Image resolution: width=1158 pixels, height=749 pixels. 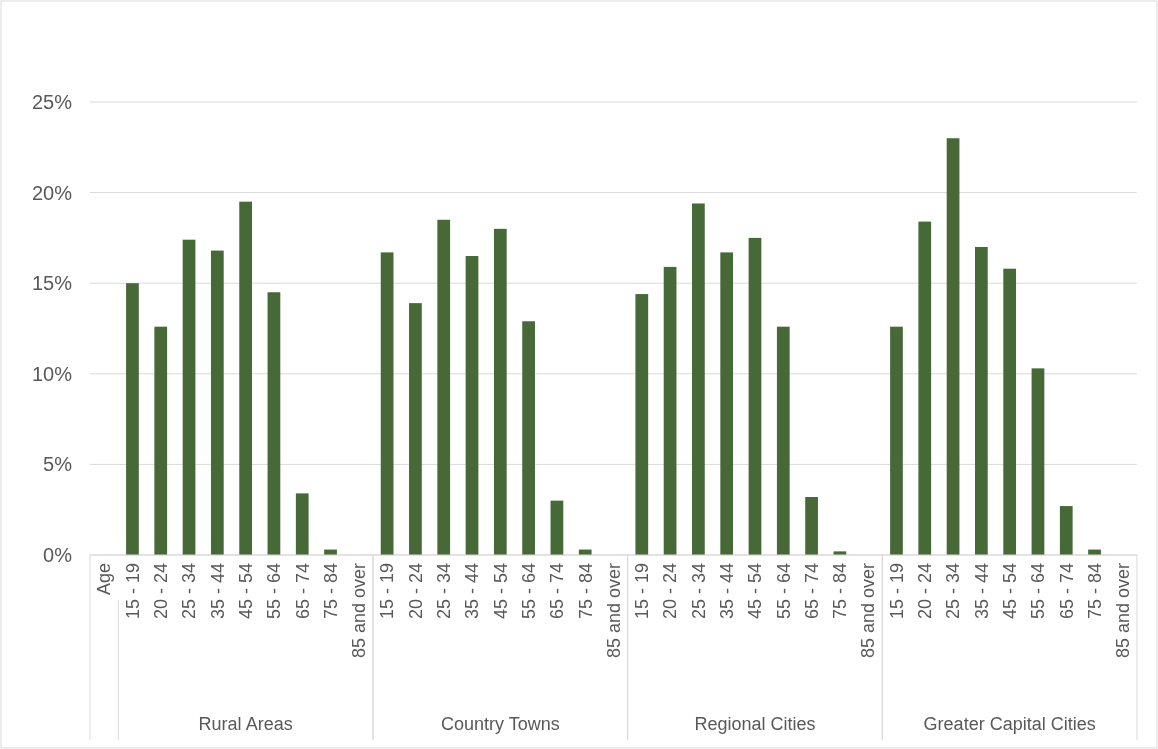 I want to click on text: Country Towns, so click(x=500, y=724).